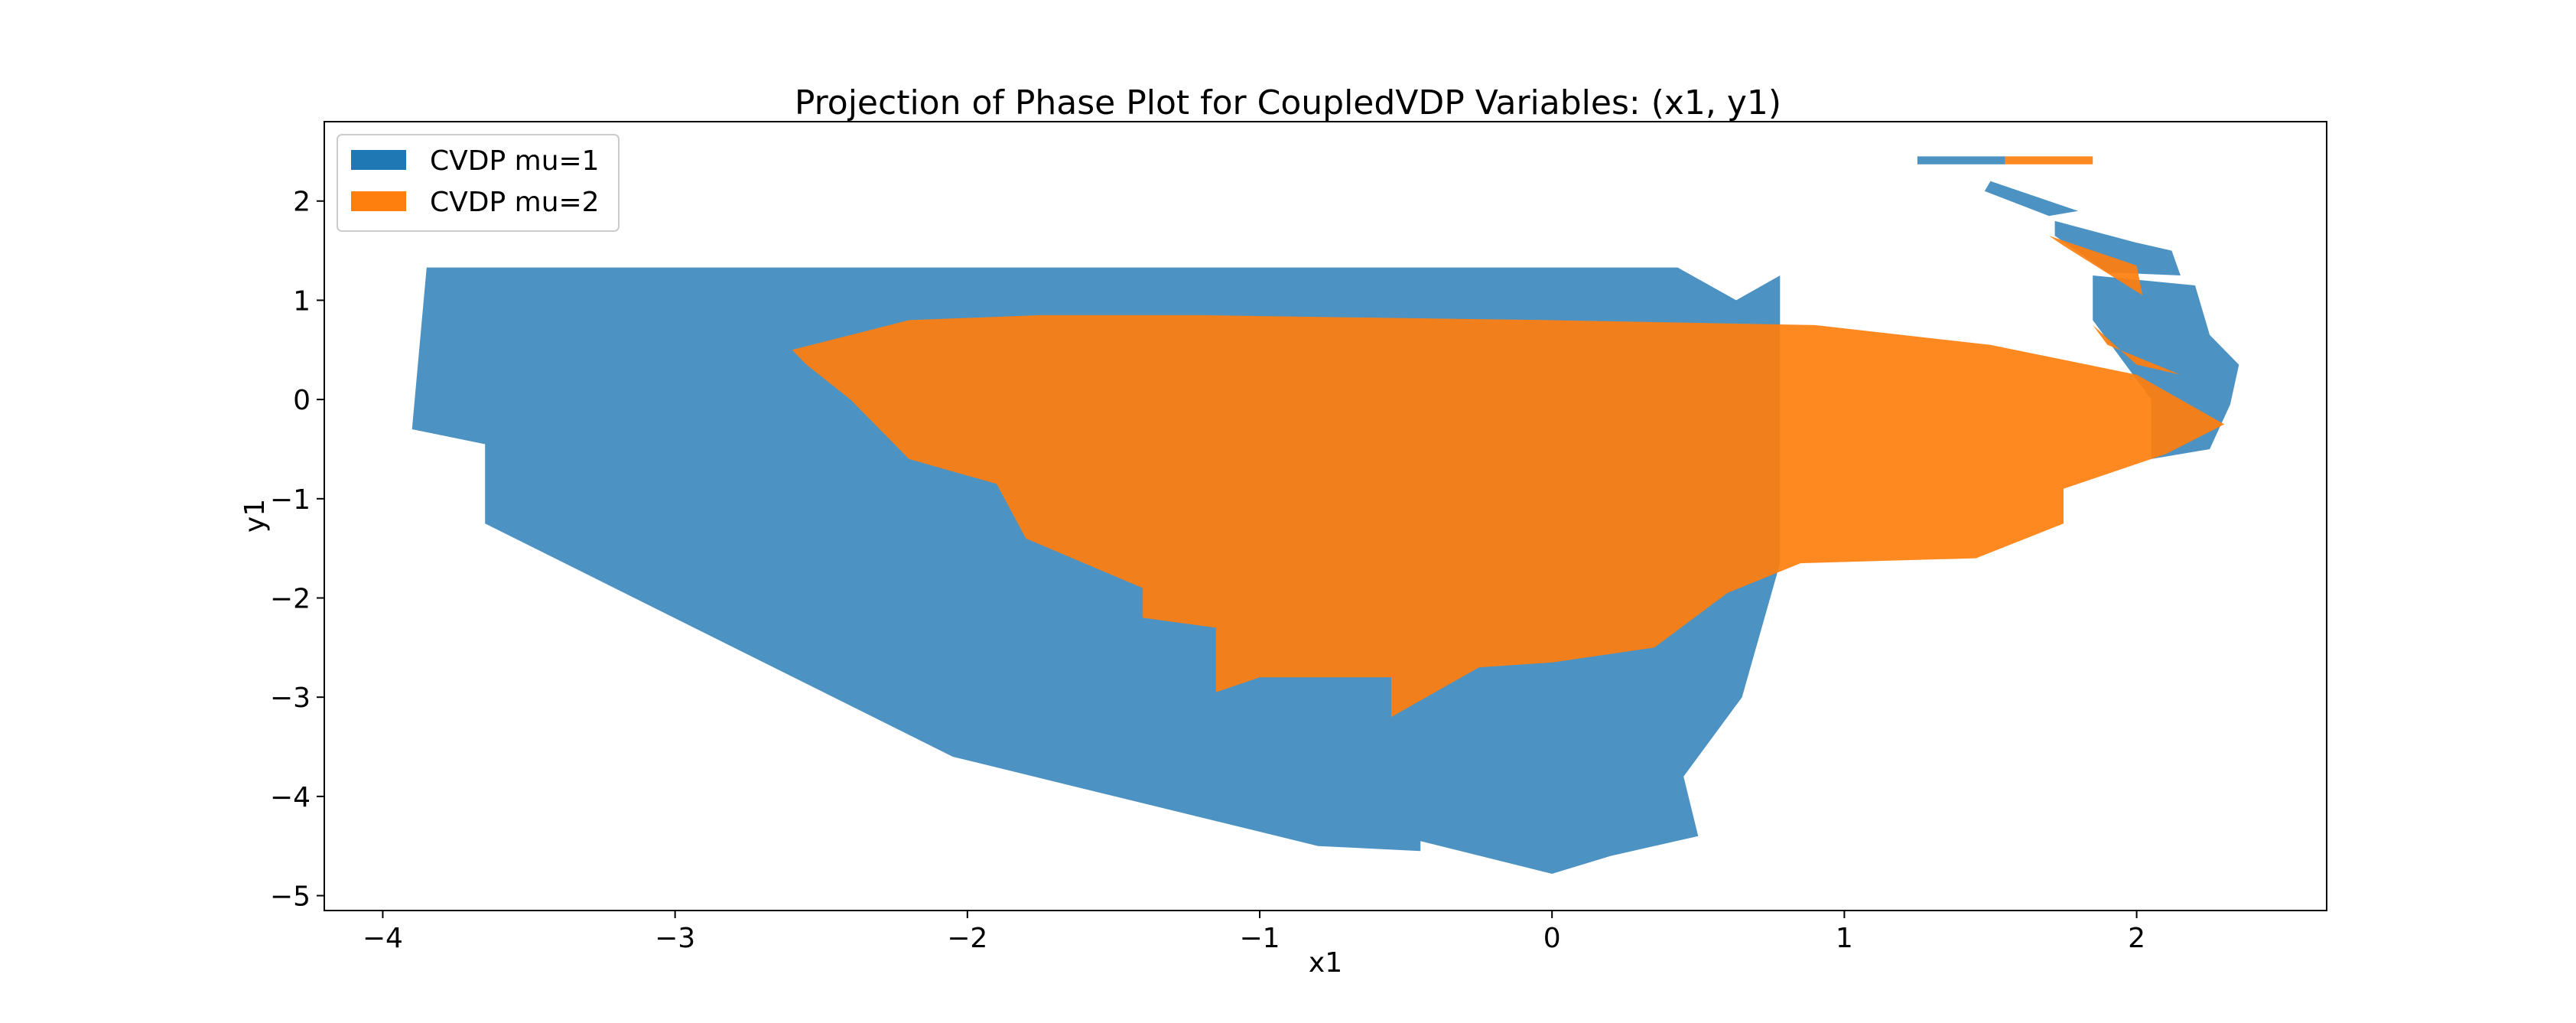  Describe the element at coordinates (290, 598) in the screenshot. I see `y-tick-label: −2` at that location.